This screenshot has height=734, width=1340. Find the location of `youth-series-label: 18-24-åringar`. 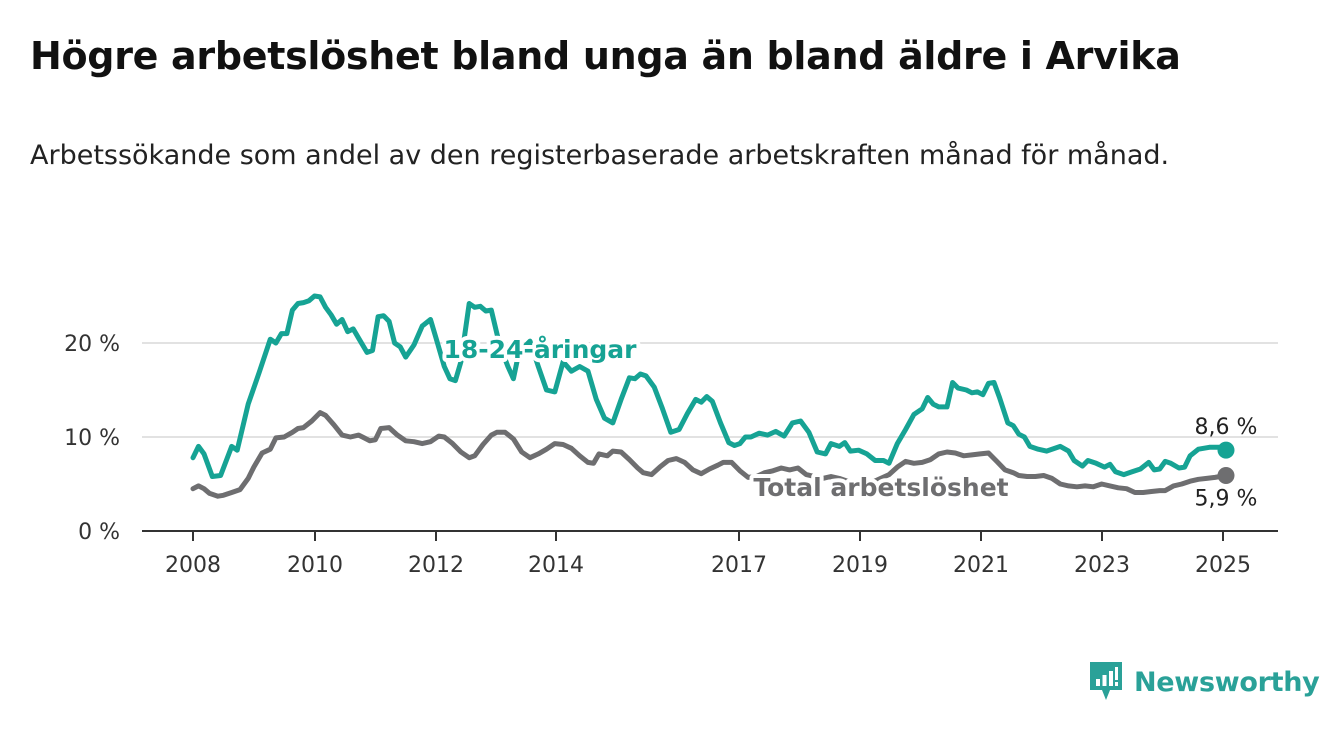

youth-series-label: 18-24-åringar is located at coordinates (541, 349).